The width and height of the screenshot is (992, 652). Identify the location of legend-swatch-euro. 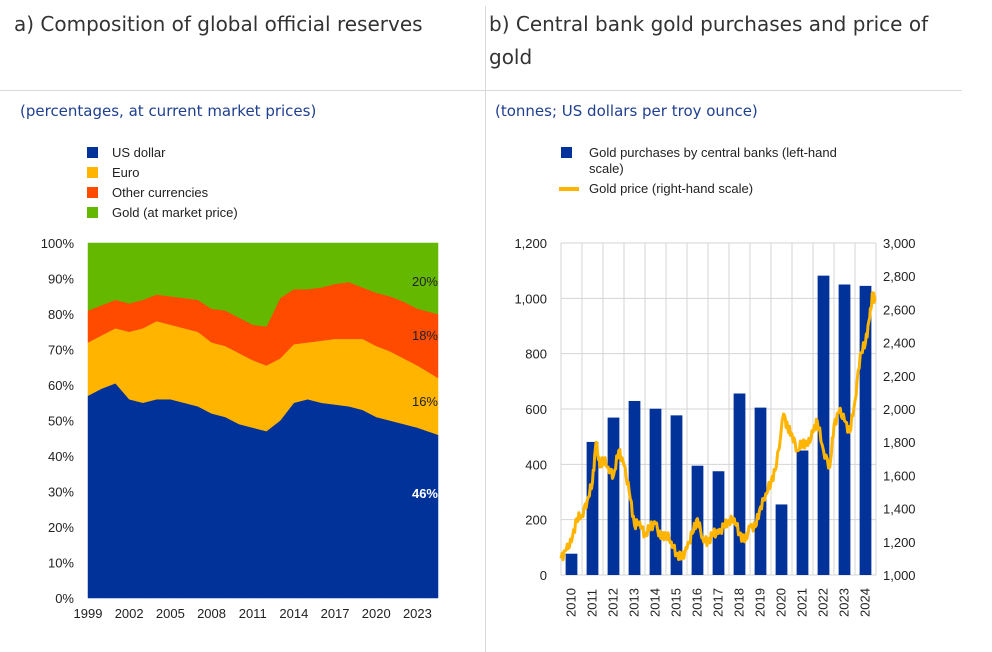
(92, 172).